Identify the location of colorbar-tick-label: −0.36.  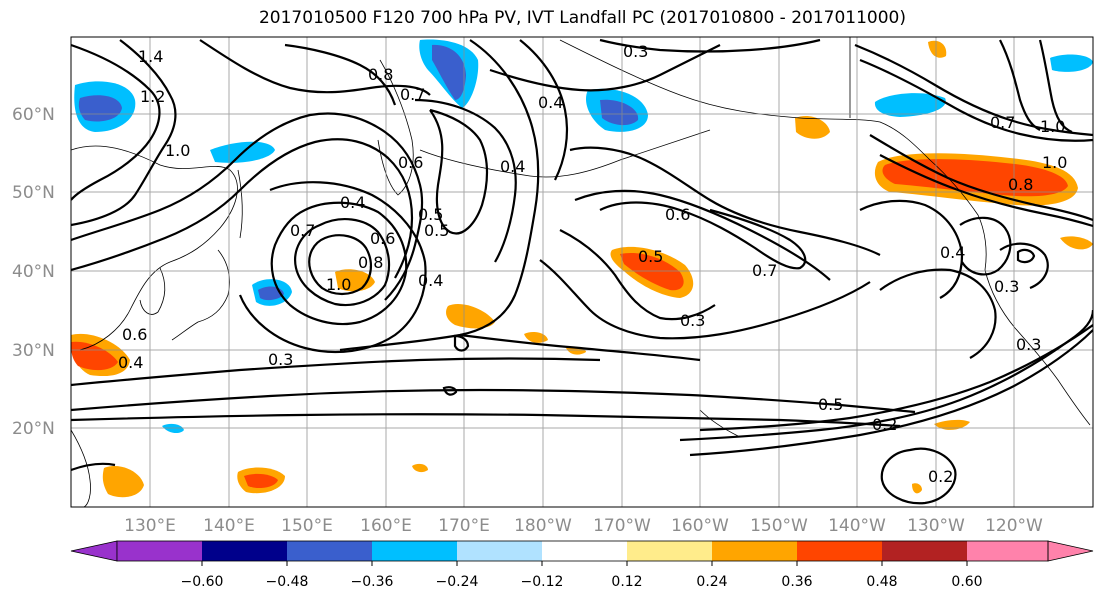
(372, 582).